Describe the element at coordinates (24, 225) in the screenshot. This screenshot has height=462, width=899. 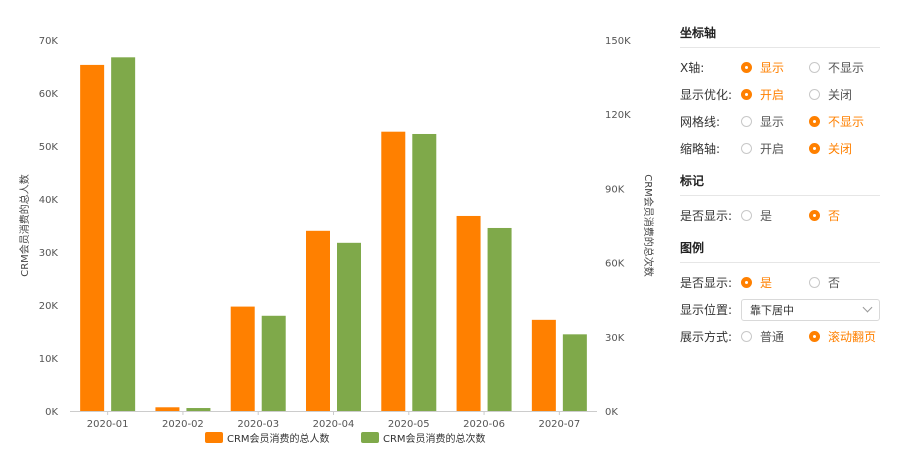
I see `left-axis-title: CRM会员消费的总人数` at that location.